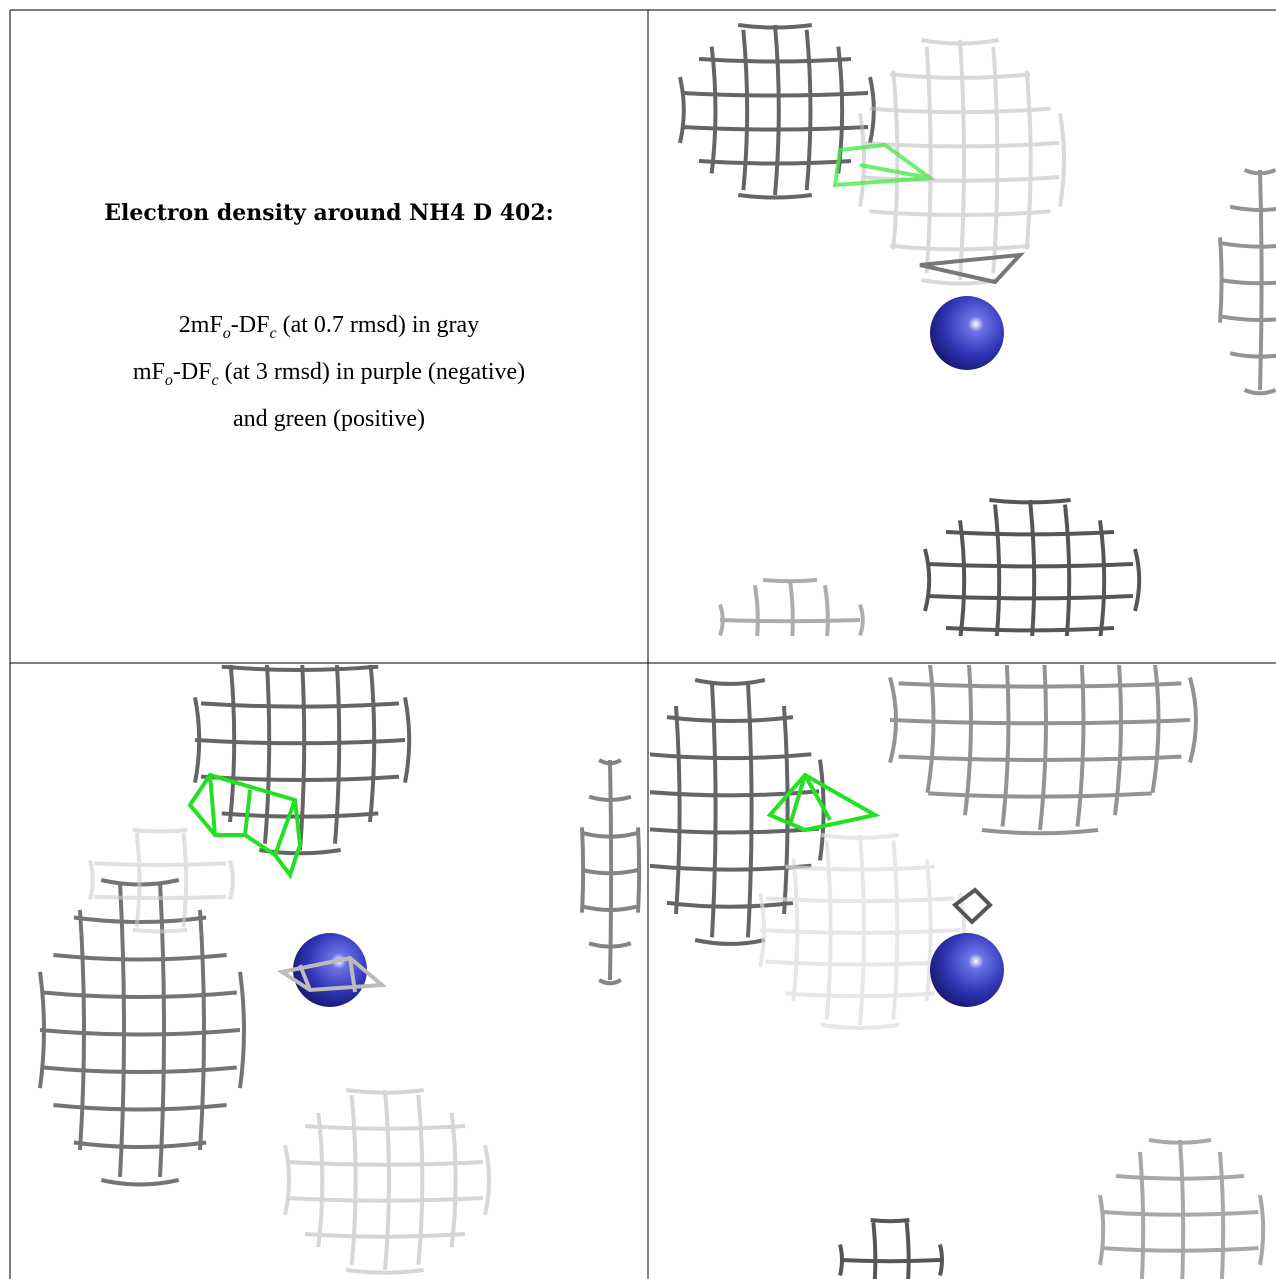 The image size is (1276, 1279). Describe the element at coordinates (378, 325) in the screenshot. I see `caption-text: (at 0.7 rmsd) in gray` at that location.